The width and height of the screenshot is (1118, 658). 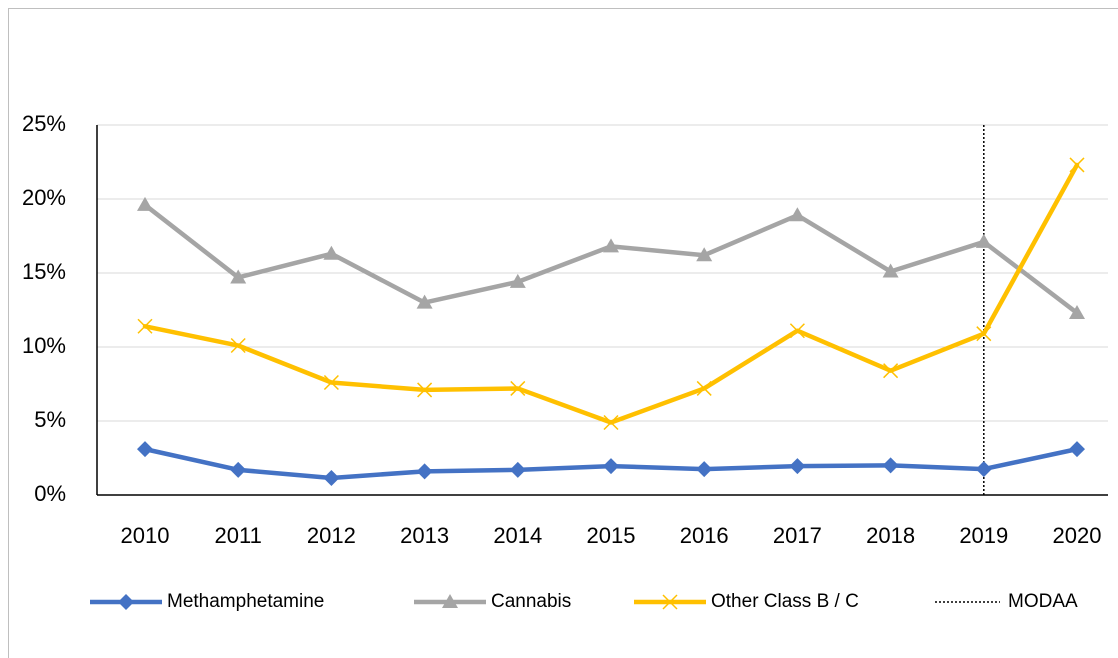 I want to click on y-tick-label: 15%, so click(x=44, y=271).